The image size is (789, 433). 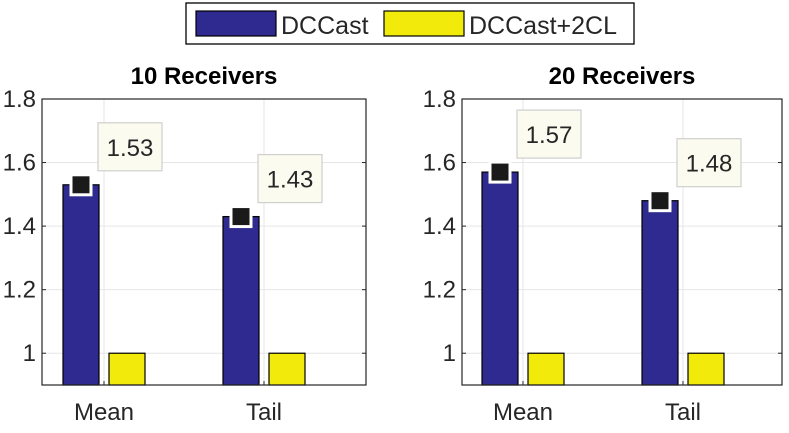 I want to click on datatip-label: 1.48, so click(x=709, y=164).